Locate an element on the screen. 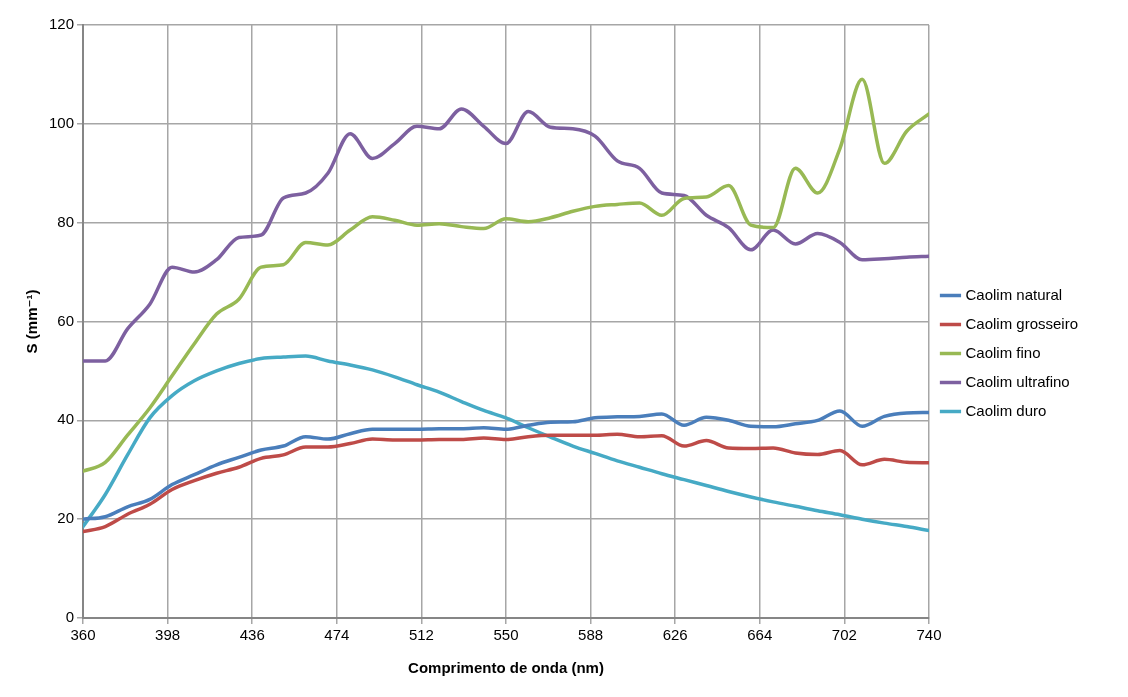 The width and height of the screenshot is (1128, 697). legend-label: Caolim ultrafino is located at coordinates (1017, 381).